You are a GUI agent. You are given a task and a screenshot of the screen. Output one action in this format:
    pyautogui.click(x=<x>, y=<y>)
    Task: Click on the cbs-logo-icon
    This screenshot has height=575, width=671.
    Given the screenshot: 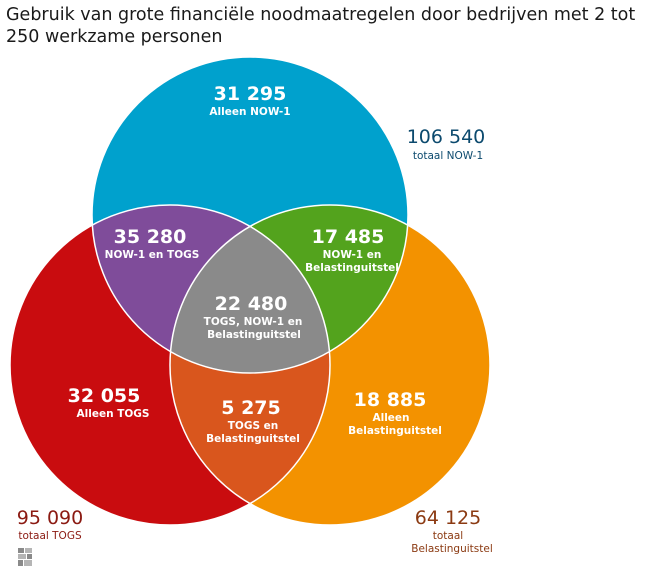 What is the action you would take?
    pyautogui.click(x=25, y=557)
    